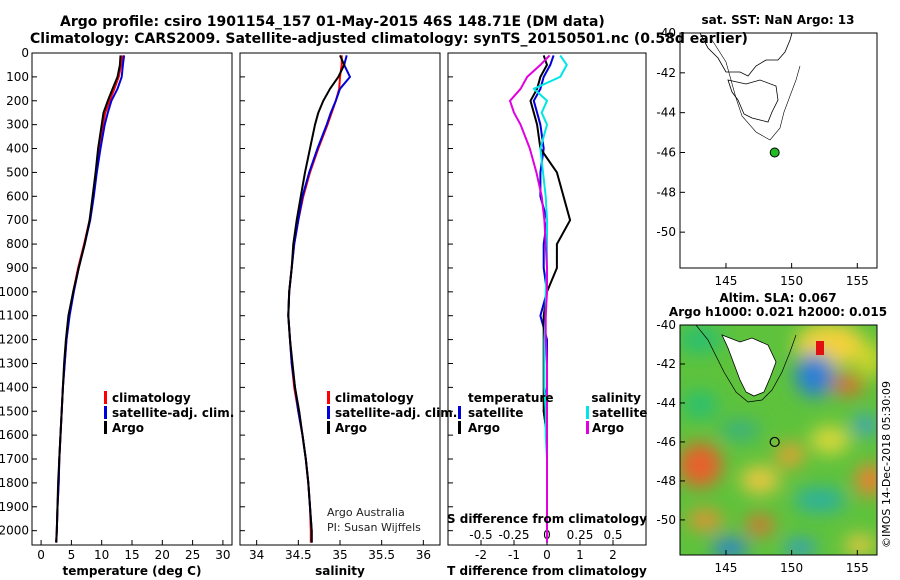 The image size is (900, 580). What do you see at coordinates (587, 427) in the screenshot?
I see `legend-swatch-s-argo` at bounding box center [587, 427].